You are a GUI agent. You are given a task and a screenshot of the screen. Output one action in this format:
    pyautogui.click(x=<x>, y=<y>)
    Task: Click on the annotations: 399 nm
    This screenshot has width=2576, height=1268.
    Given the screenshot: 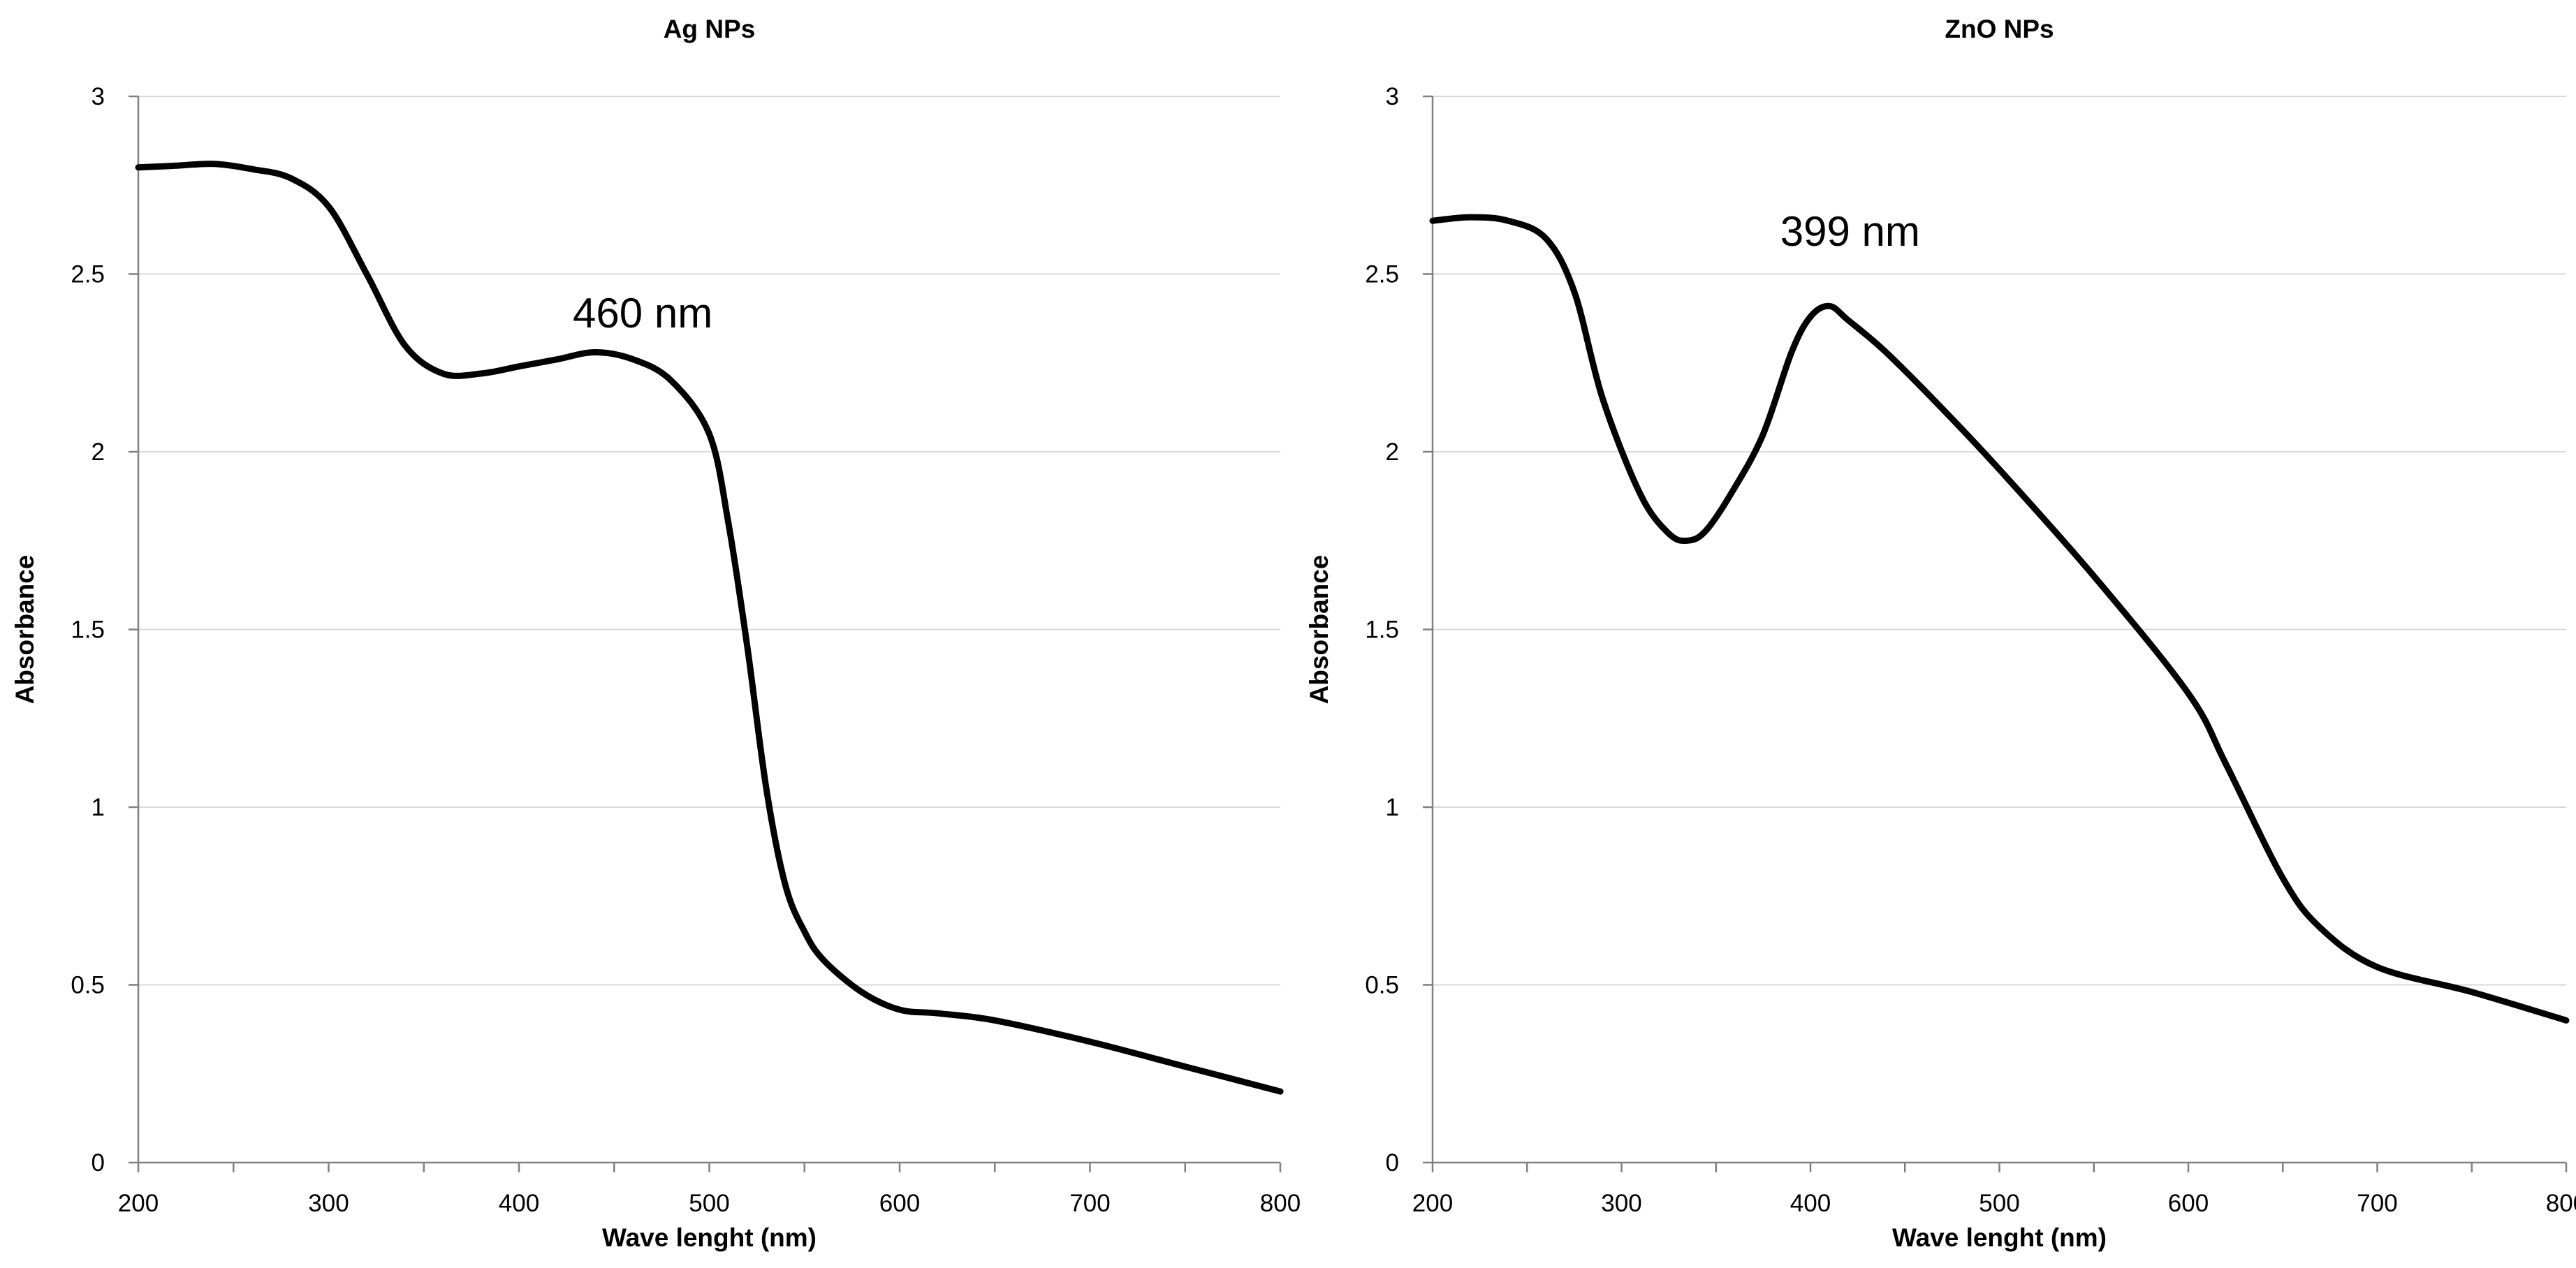 What is the action you would take?
    pyautogui.click(x=1850, y=231)
    